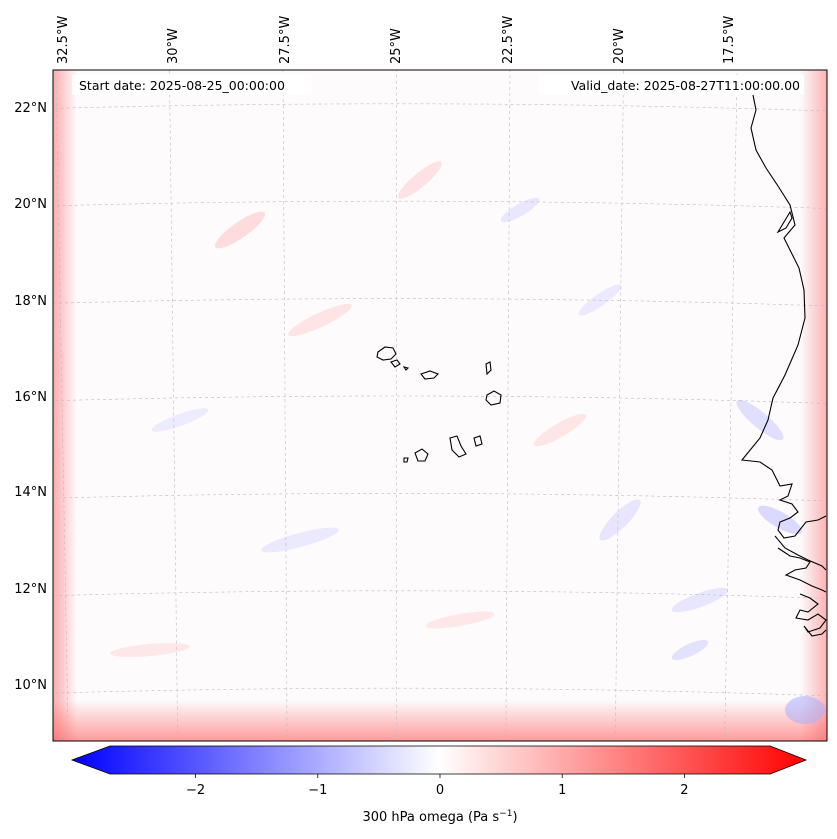 This screenshot has width=837, height=839. I want to click on longitude-label: 27.5°W, so click(285, 40).